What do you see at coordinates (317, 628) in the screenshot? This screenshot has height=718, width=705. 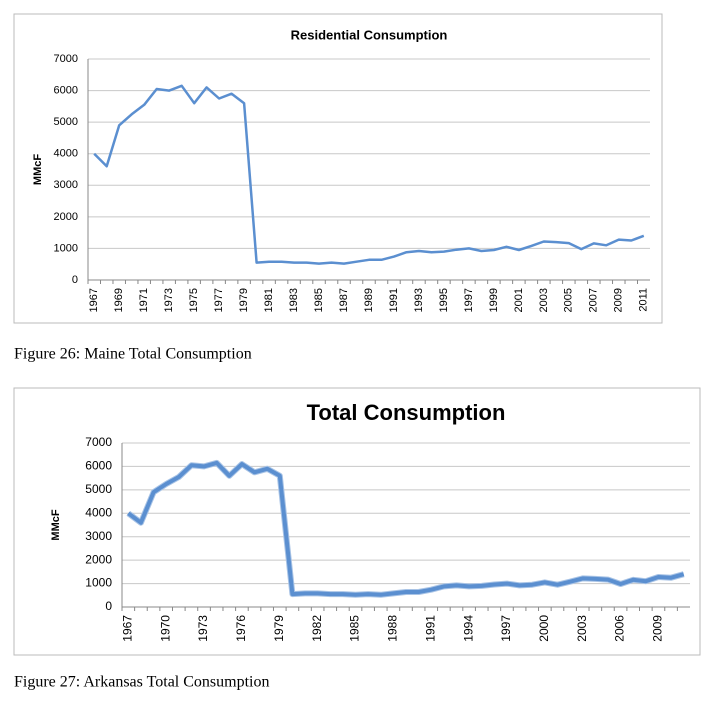 I see `x-tick-label: 1982` at bounding box center [317, 628].